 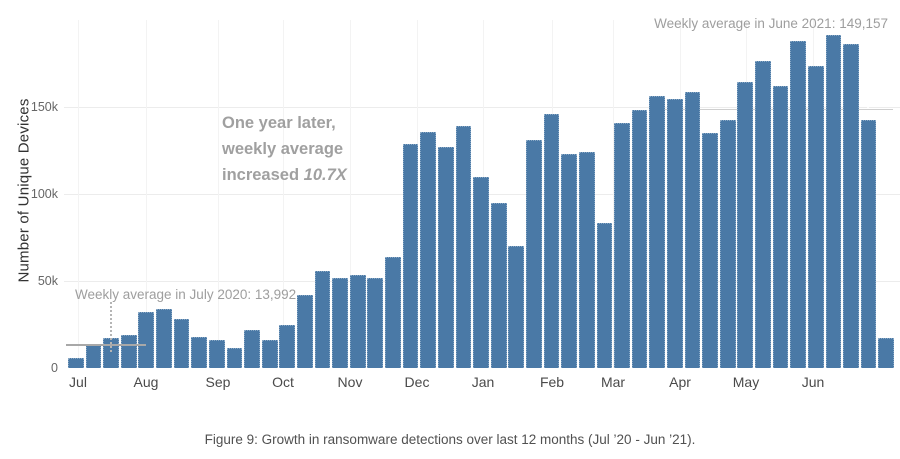 What do you see at coordinates (78, 382) in the screenshot?
I see `x-tick-Jul: Jul` at bounding box center [78, 382].